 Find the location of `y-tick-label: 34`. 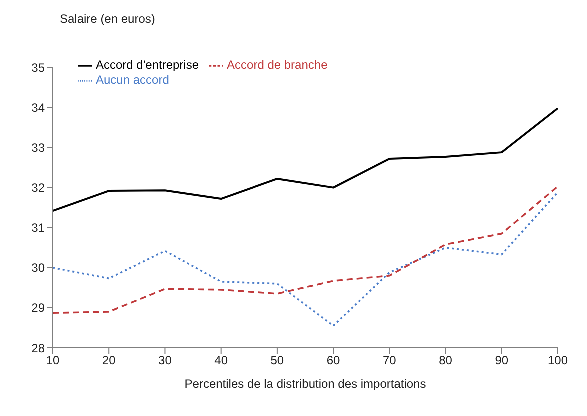

y-tick-label: 34 is located at coordinates (39, 107).